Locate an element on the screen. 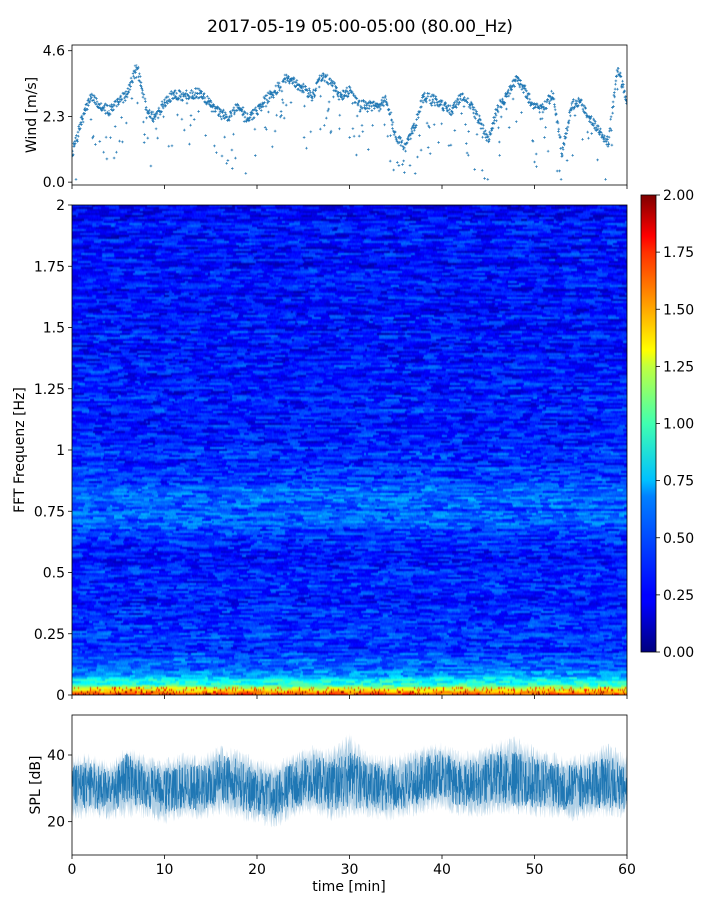 The width and height of the screenshot is (720, 900). spl-ytick-label: 40 is located at coordinates (56, 756).